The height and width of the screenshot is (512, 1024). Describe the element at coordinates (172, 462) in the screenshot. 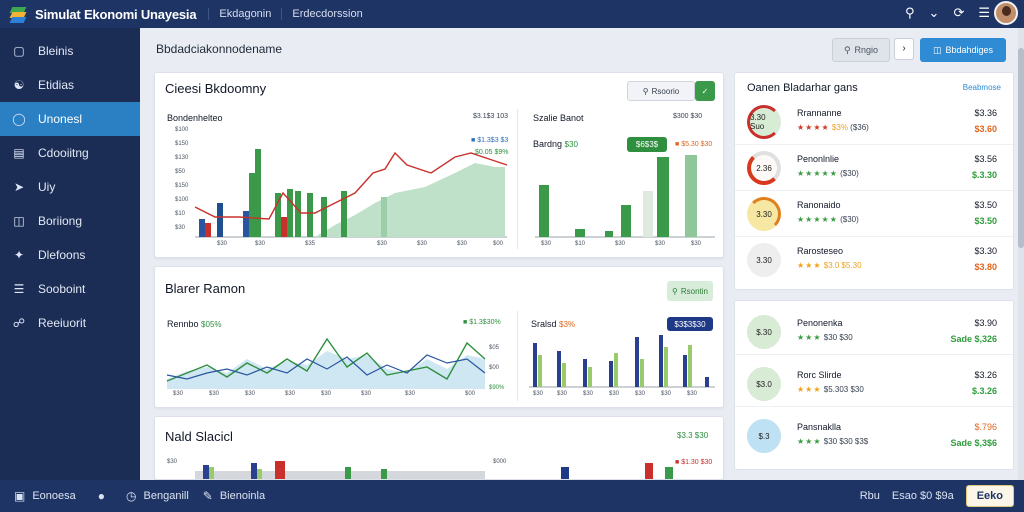

I see `y-tick: $30` at that location.